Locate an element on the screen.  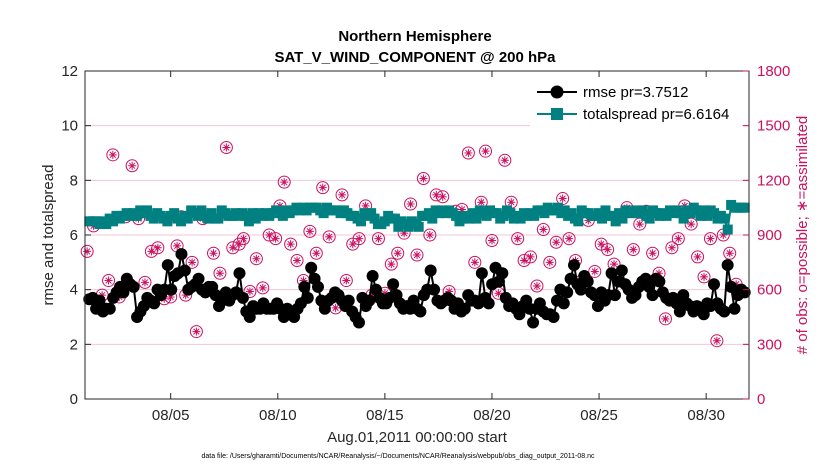
y-axis-label: rmse and totalspread is located at coordinates (48, 235).